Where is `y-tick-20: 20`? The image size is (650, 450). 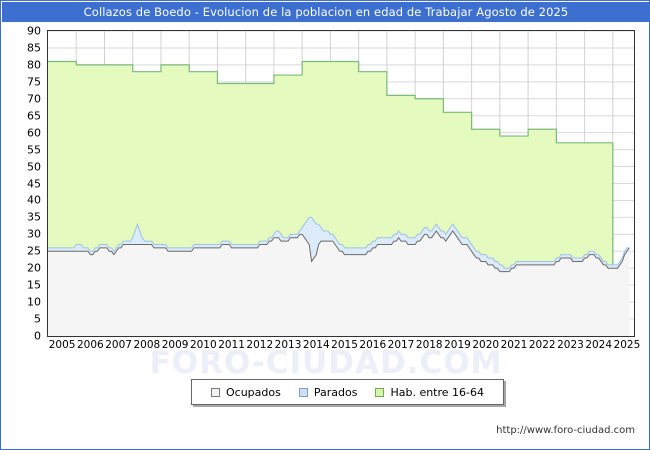
y-tick-20: 20 is located at coordinates (34, 268).